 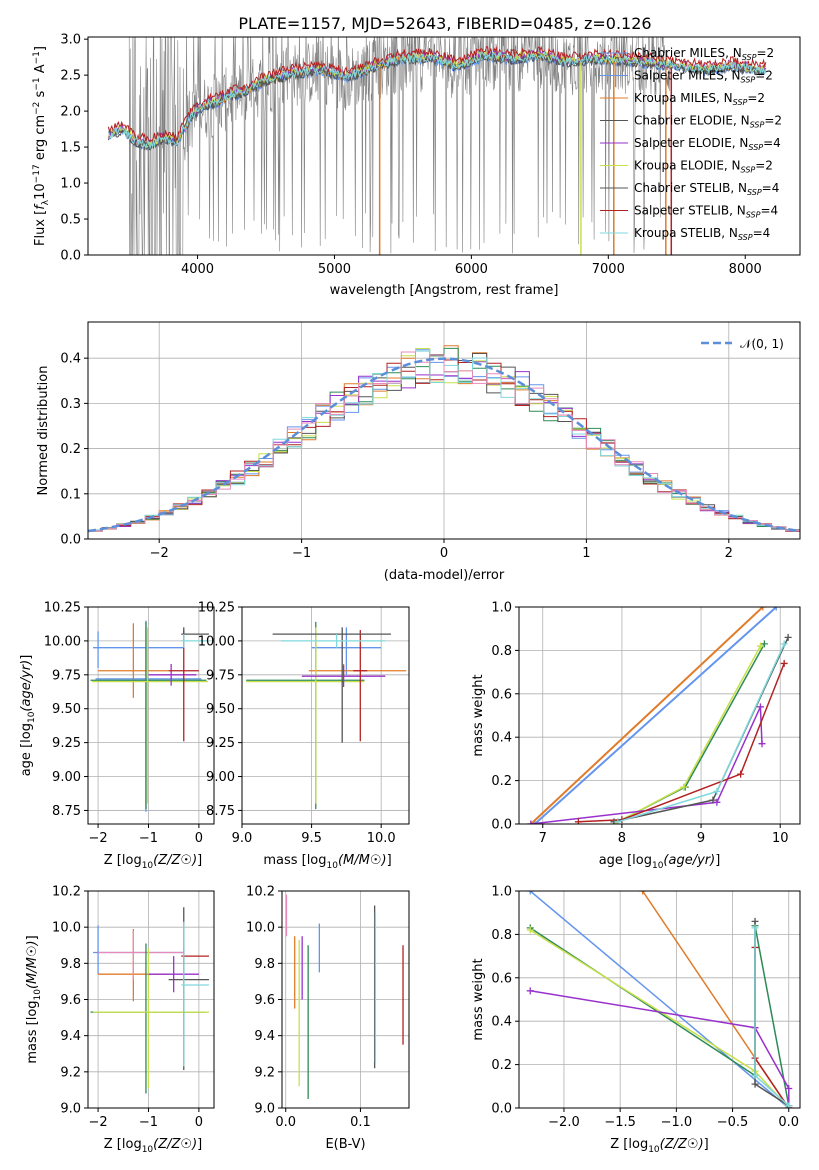 I want to click on legend-label: Kroupa STELIB, N, so click(x=686, y=233).